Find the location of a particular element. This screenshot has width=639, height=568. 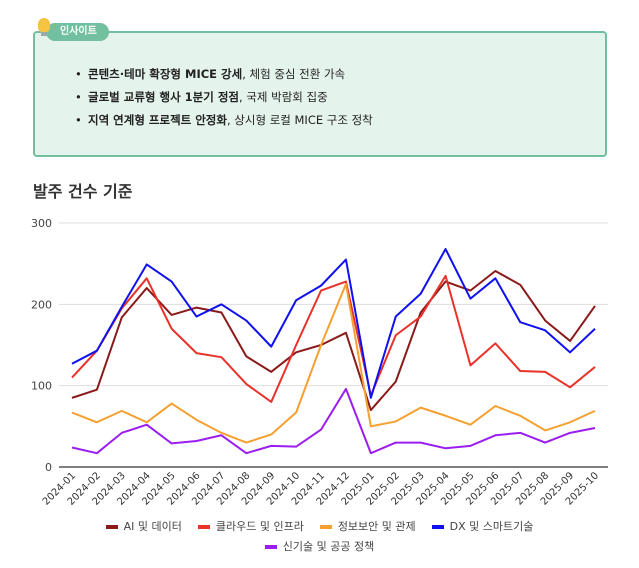

y-tick-label: 300 is located at coordinates (41, 223).